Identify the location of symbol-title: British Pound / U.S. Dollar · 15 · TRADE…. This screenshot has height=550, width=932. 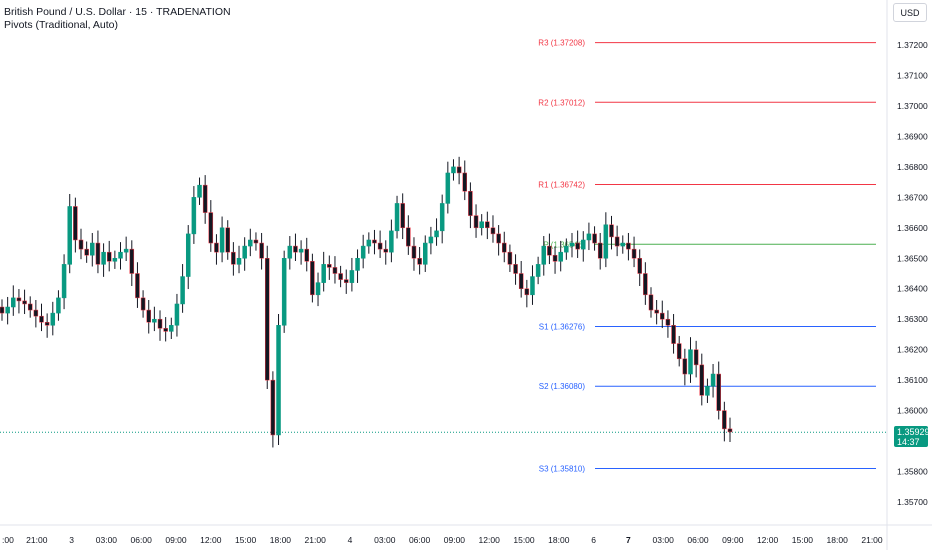
(117, 12).